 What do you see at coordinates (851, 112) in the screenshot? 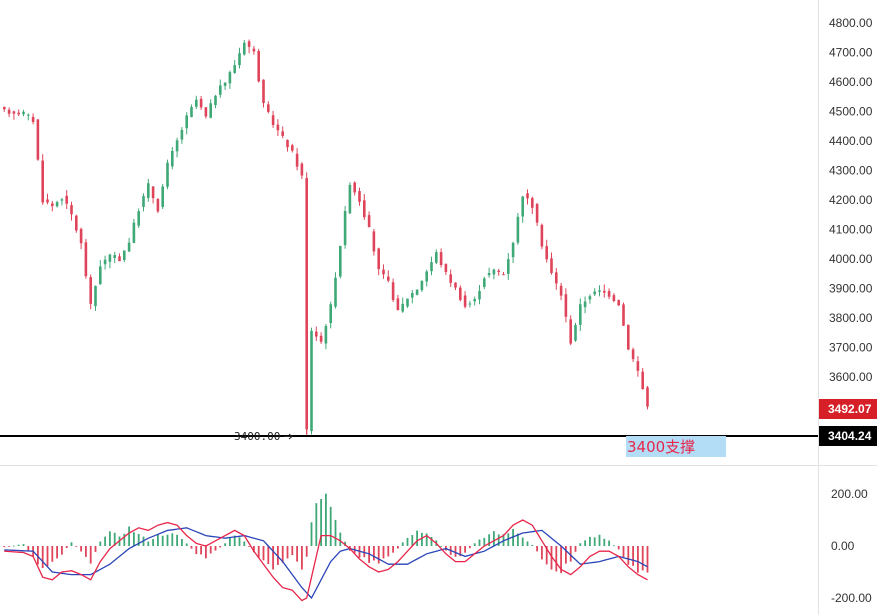
I see `price-tick-label: 4500.00` at bounding box center [851, 112].